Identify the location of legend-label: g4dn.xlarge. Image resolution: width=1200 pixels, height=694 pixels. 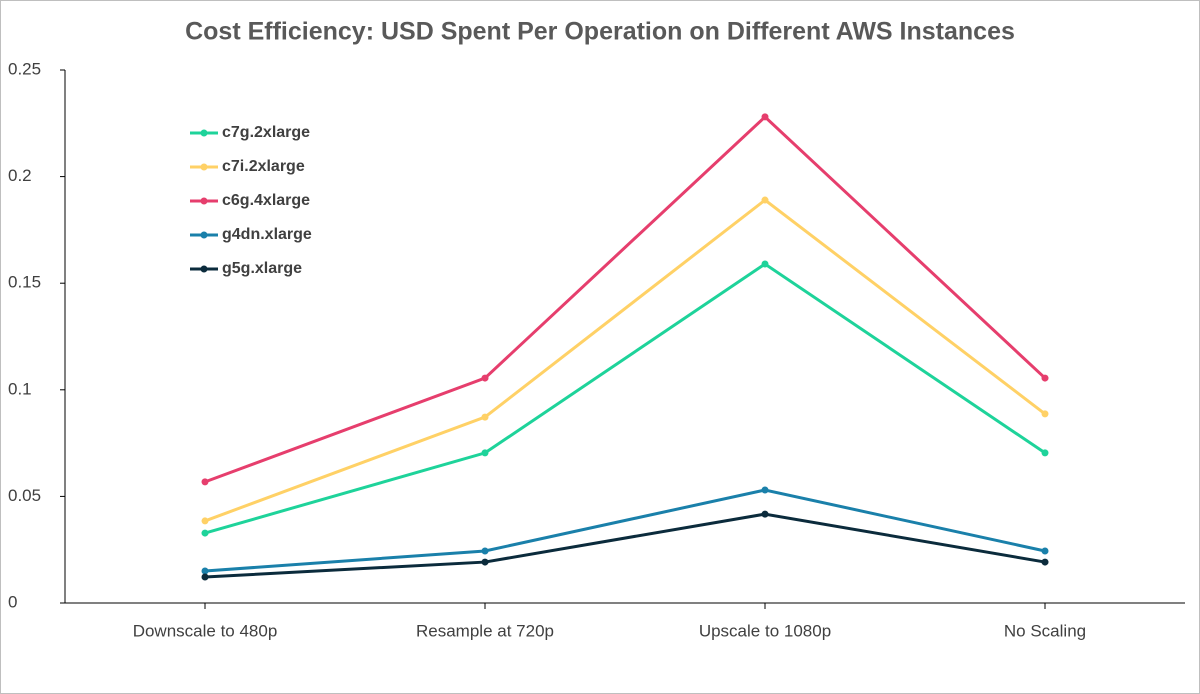
(267, 234).